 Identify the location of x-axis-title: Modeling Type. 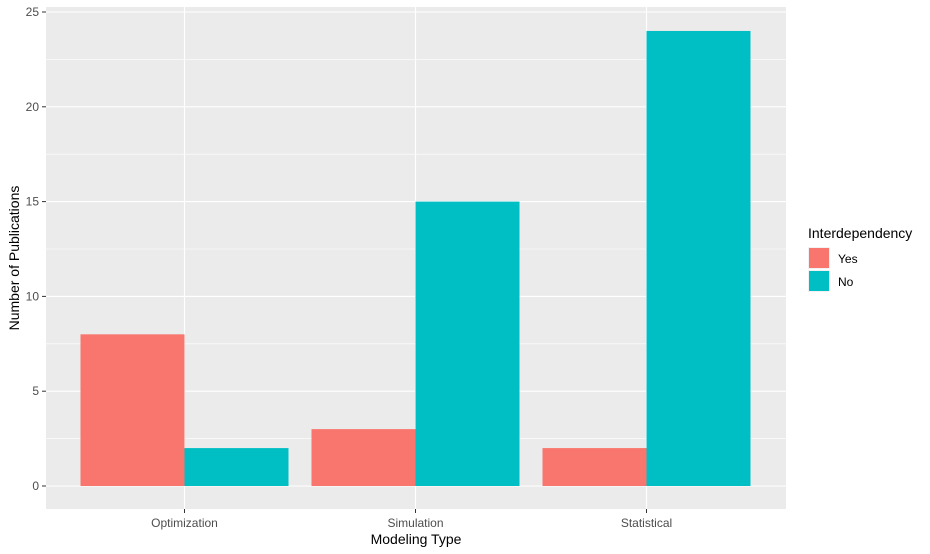
(416, 539).